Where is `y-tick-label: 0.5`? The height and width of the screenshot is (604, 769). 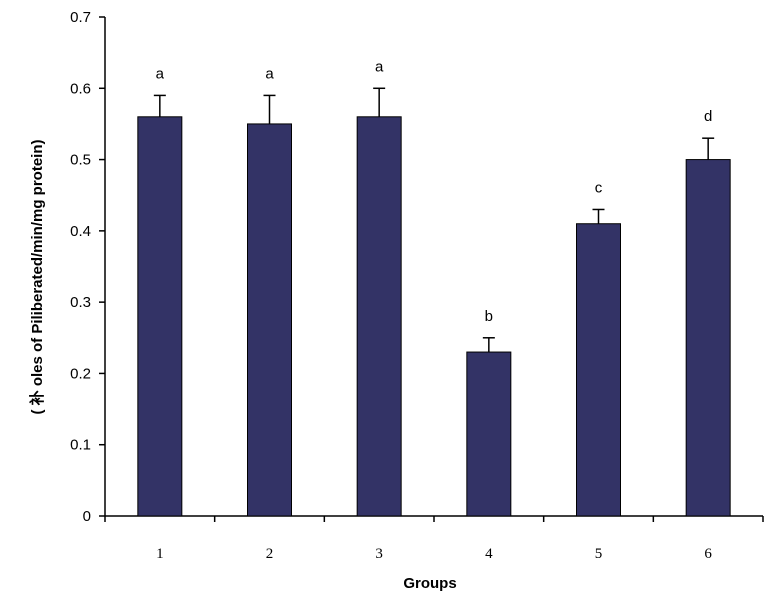 y-tick-label: 0.5 is located at coordinates (80, 160).